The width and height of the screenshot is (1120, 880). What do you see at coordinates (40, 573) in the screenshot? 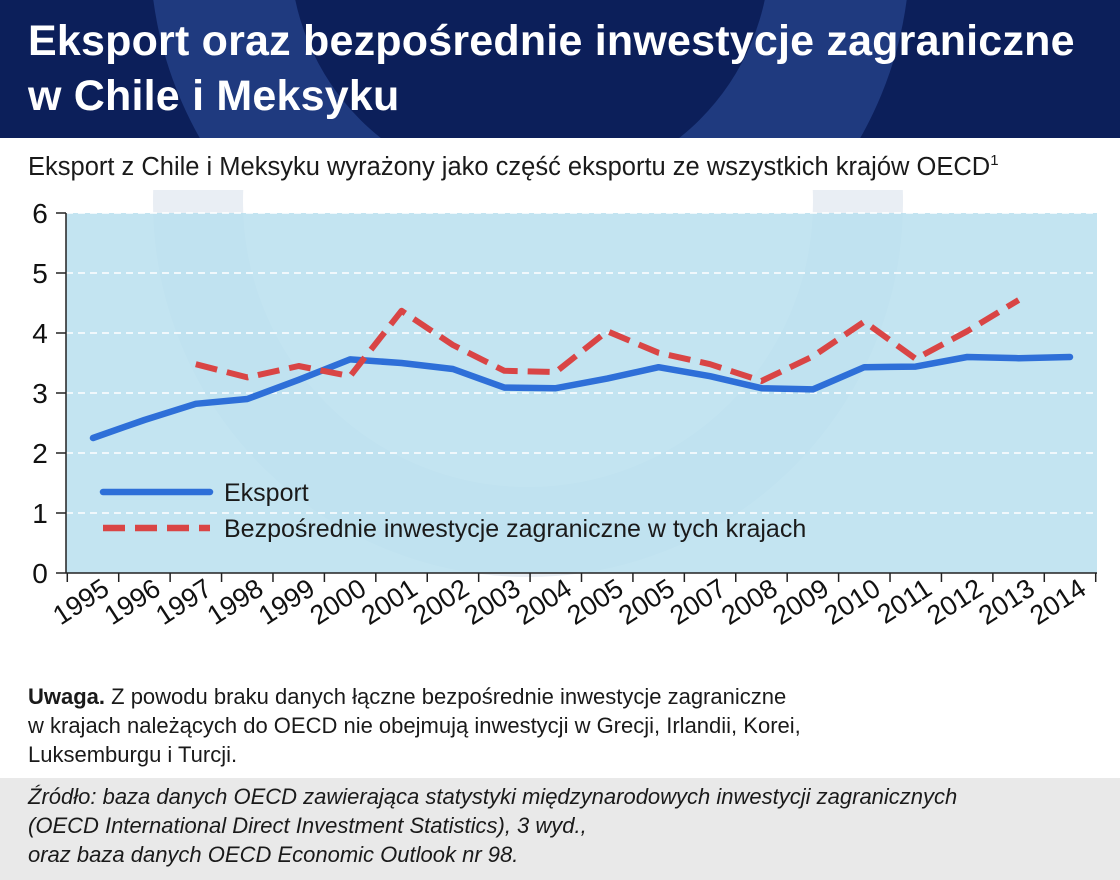
I see `y-tick-label: 0` at bounding box center [40, 573].